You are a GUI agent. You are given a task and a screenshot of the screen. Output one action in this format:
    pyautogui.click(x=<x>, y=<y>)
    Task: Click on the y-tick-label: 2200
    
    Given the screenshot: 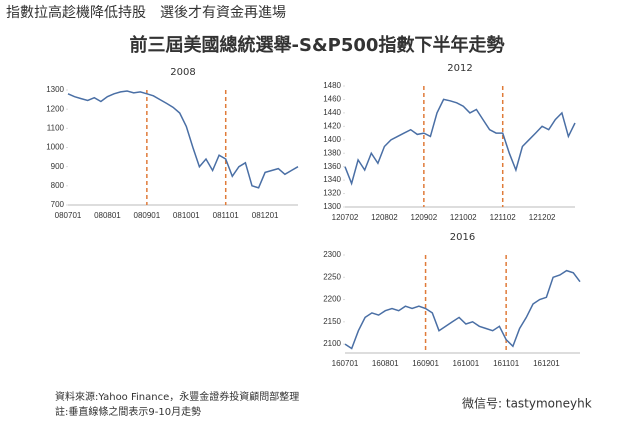 What is the action you would take?
    pyautogui.click(x=332, y=299)
    